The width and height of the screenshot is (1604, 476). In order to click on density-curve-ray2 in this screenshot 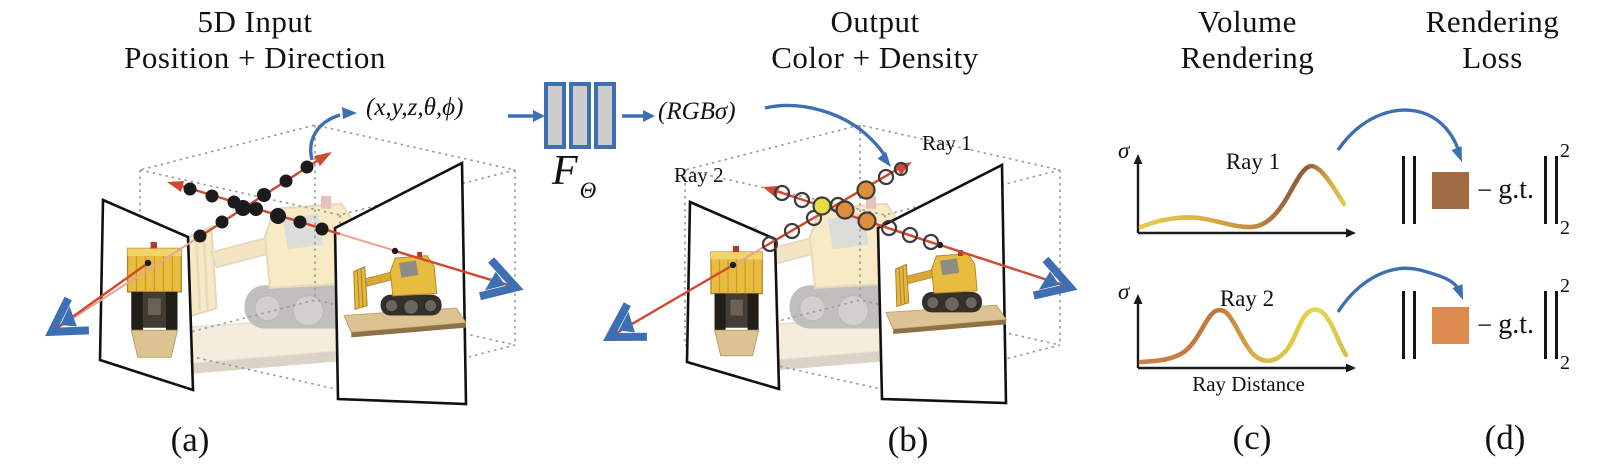, I will do `click(1243, 336)`.